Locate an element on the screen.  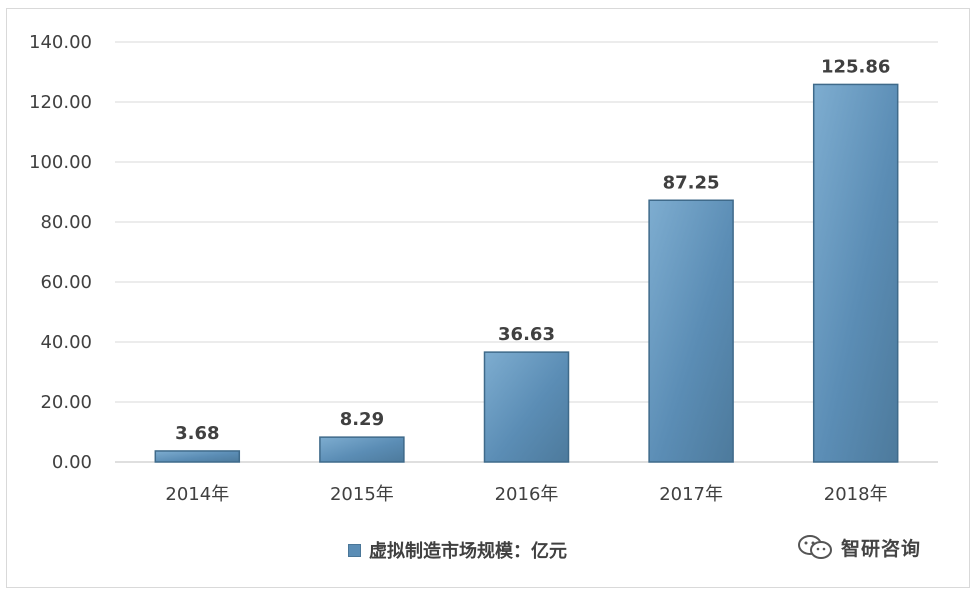
legend-label: 虚拟制造市场规模：亿元 is located at coordinates (468, 551).